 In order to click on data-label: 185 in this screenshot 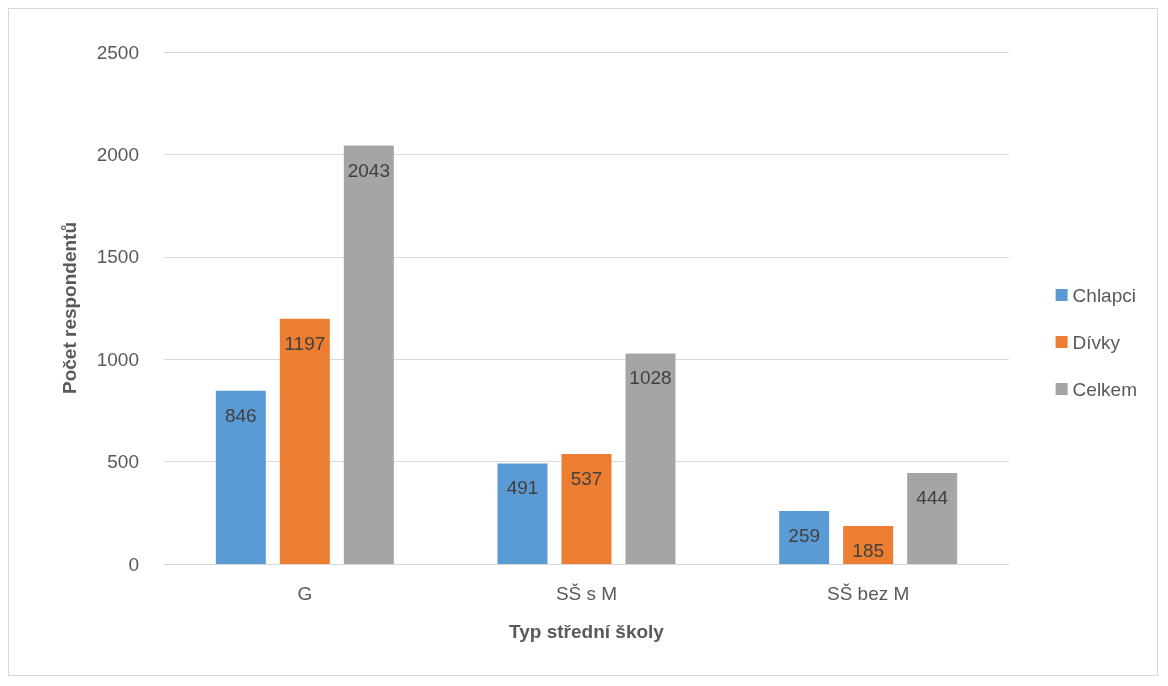, I will do `click(868, 551)`.